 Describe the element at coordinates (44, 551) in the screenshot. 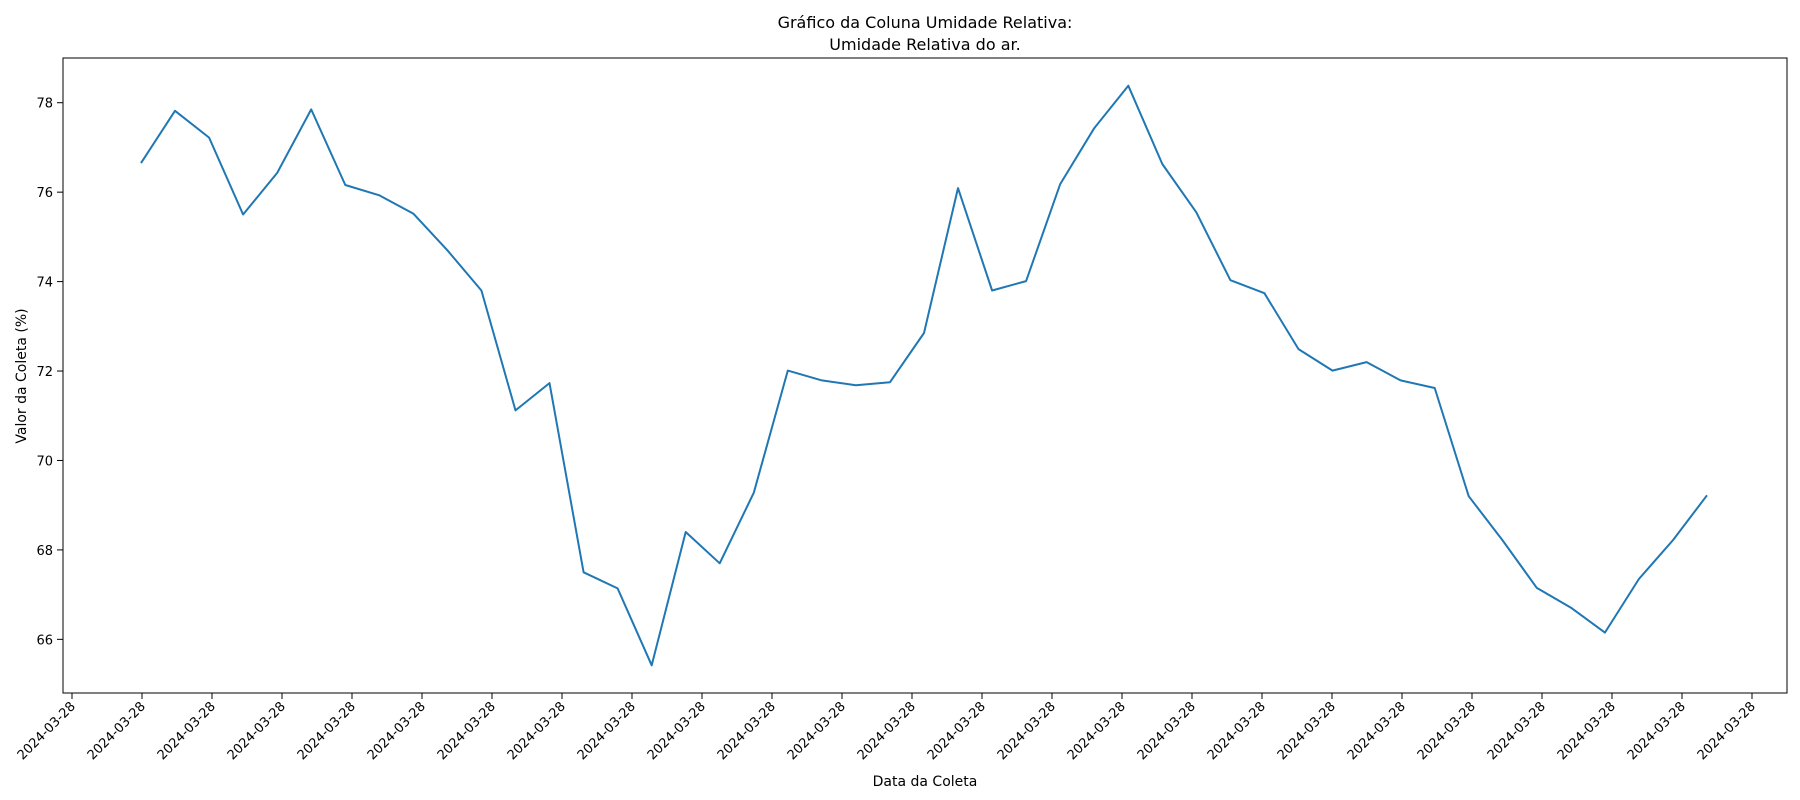

I see `y-tick-label: 68` at that location.